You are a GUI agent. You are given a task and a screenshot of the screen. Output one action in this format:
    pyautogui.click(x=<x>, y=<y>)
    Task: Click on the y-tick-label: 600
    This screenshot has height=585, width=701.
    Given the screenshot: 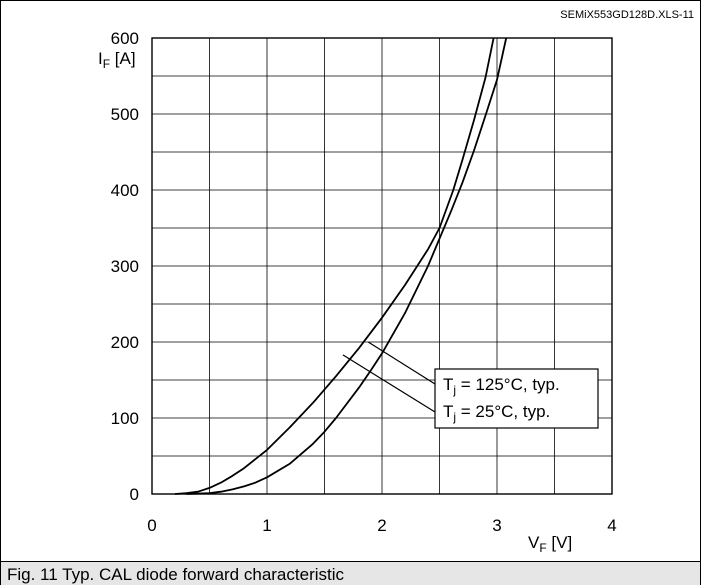 What is the action you would take?
    pyautogui.click(x=125, y=38)
    